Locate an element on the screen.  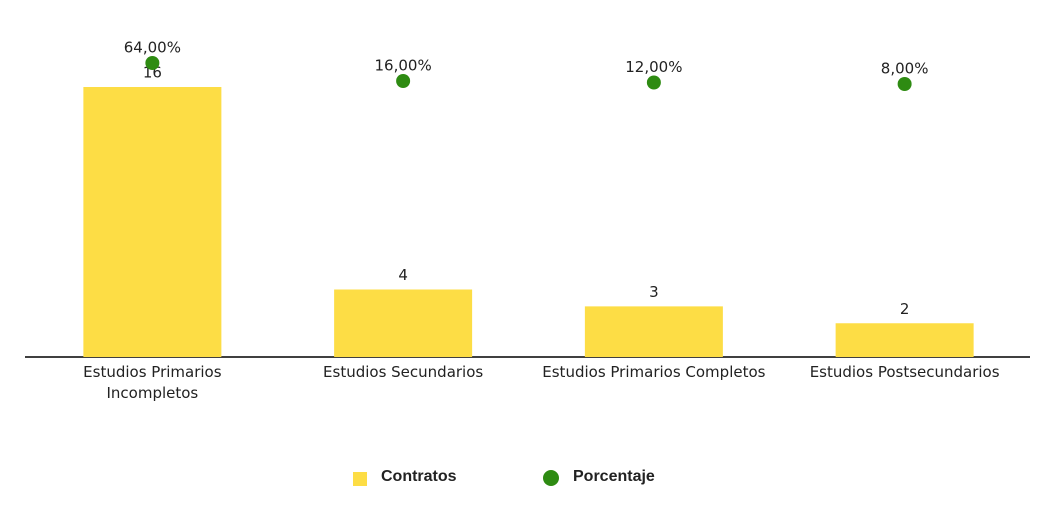
x-tick-label: Estudios Secundarios is located at coordinates (403, 372).